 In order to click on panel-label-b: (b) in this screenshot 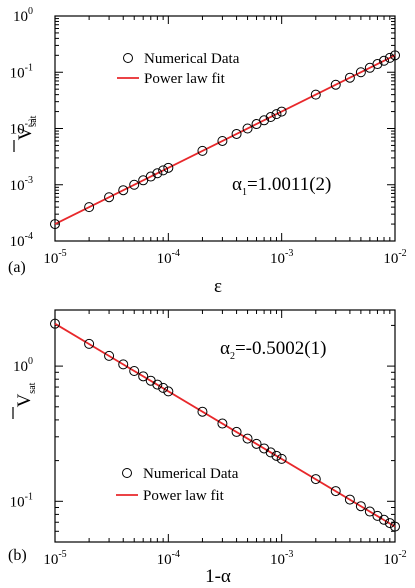, I will do `click(17, 555)`.